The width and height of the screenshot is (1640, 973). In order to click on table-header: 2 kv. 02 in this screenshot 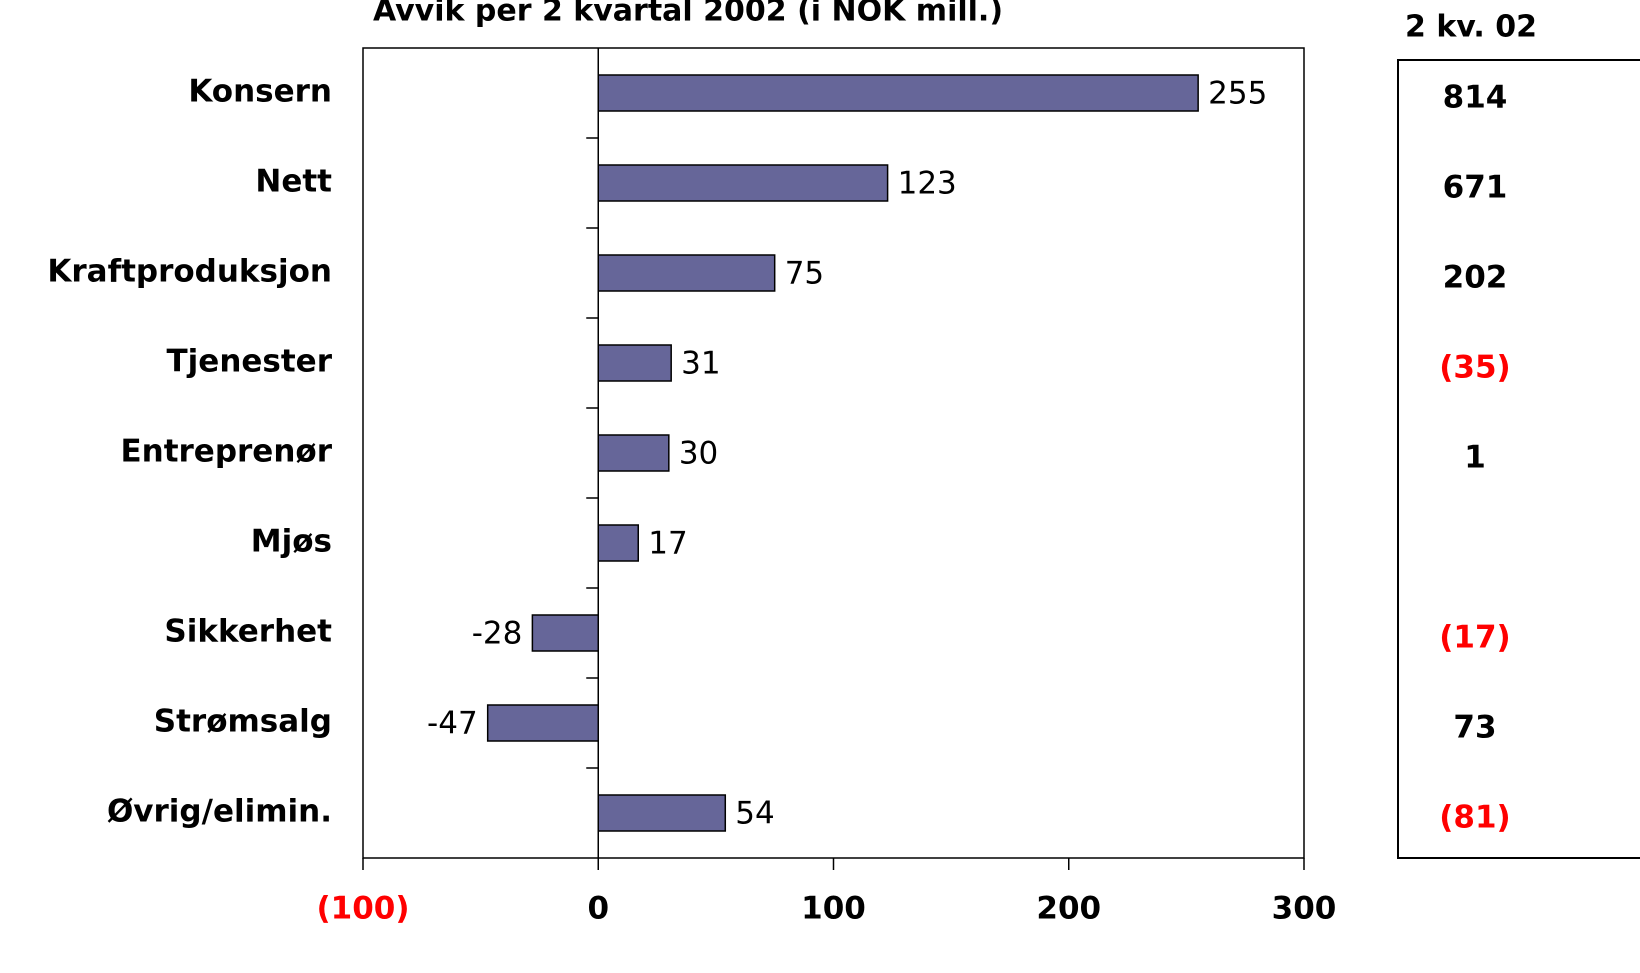, I will do `click(1471, 27)`.